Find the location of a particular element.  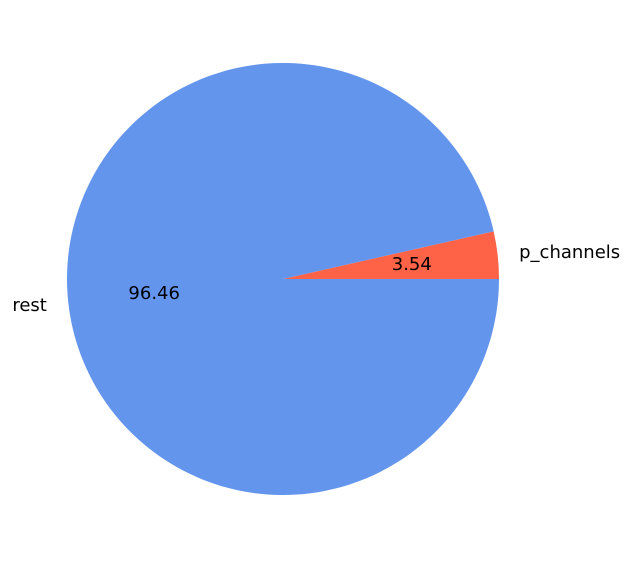

pie-slice-p-channels is located at coordinates (391, 255).